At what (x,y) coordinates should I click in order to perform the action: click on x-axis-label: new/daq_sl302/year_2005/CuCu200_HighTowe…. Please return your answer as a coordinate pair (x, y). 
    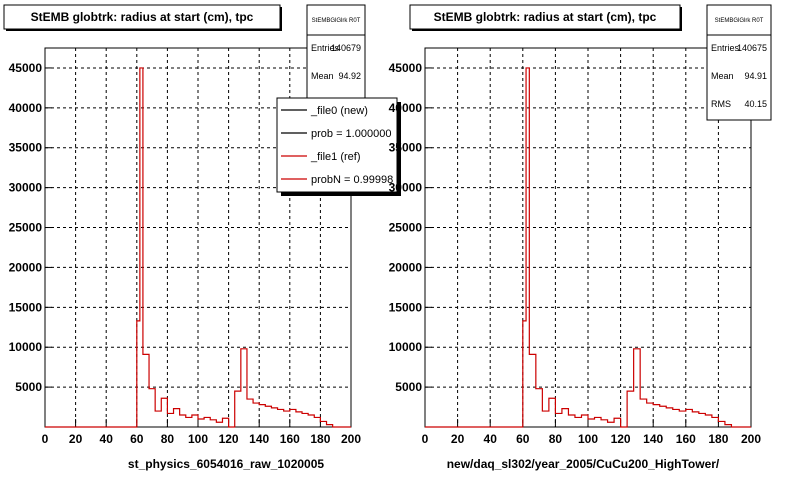
    Looking at the image, I should click on (583, 464).